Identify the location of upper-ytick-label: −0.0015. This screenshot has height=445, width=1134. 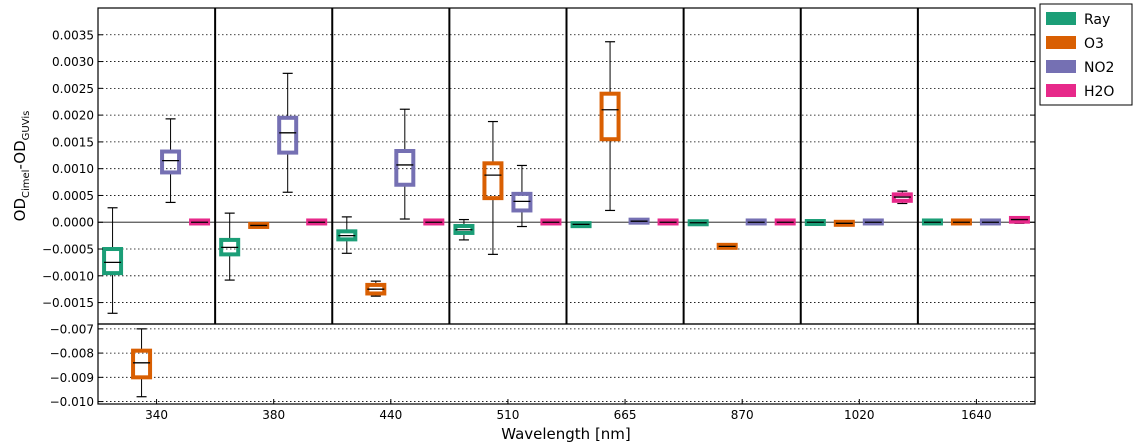
(68, 303).